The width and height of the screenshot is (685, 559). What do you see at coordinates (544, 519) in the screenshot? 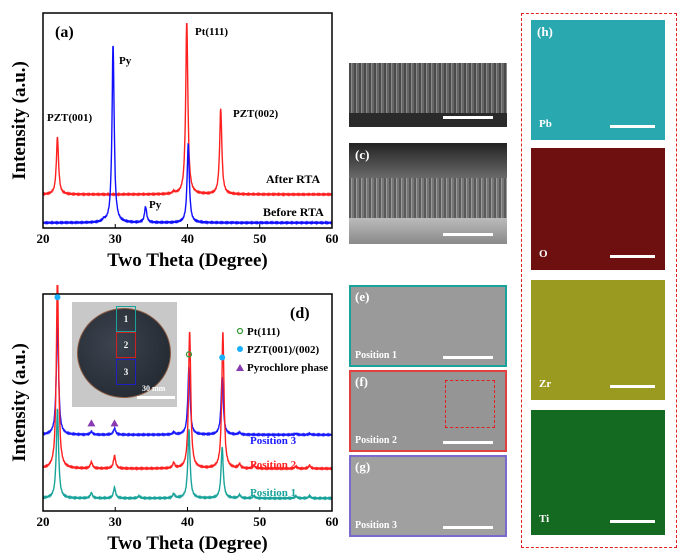
I see `element-label: Ti` at bounding box center [544, 519].